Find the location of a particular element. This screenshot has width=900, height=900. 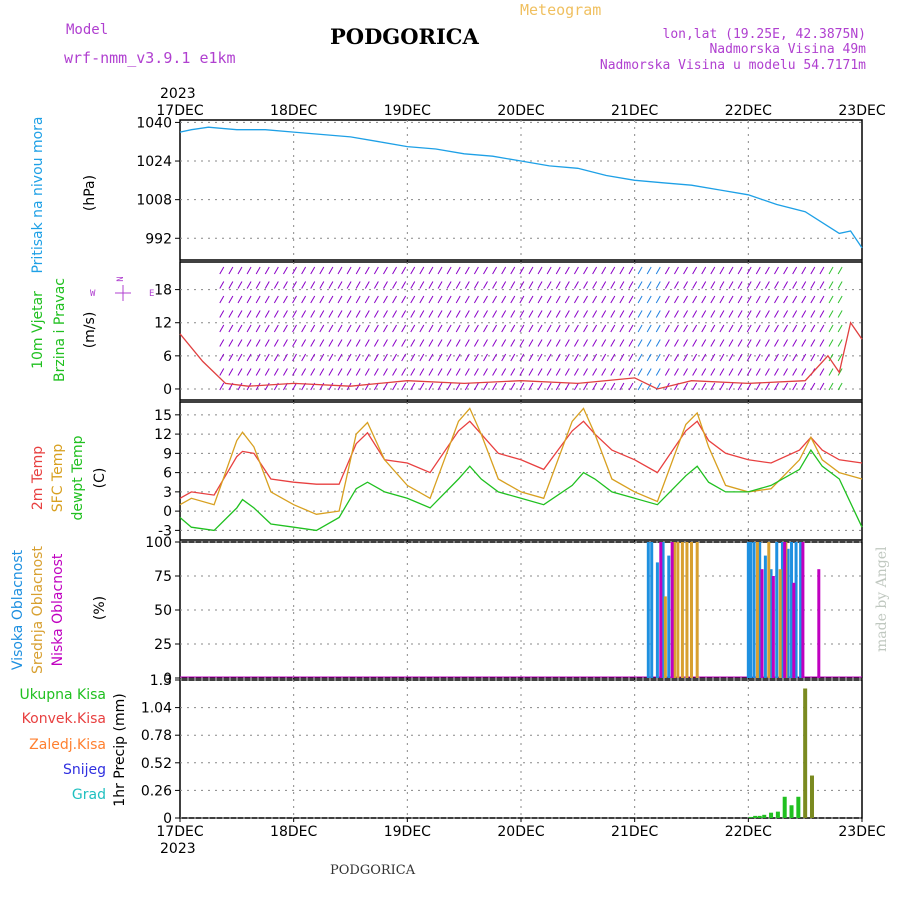

panel-frame-temperature is located at coordinates (521, 471).